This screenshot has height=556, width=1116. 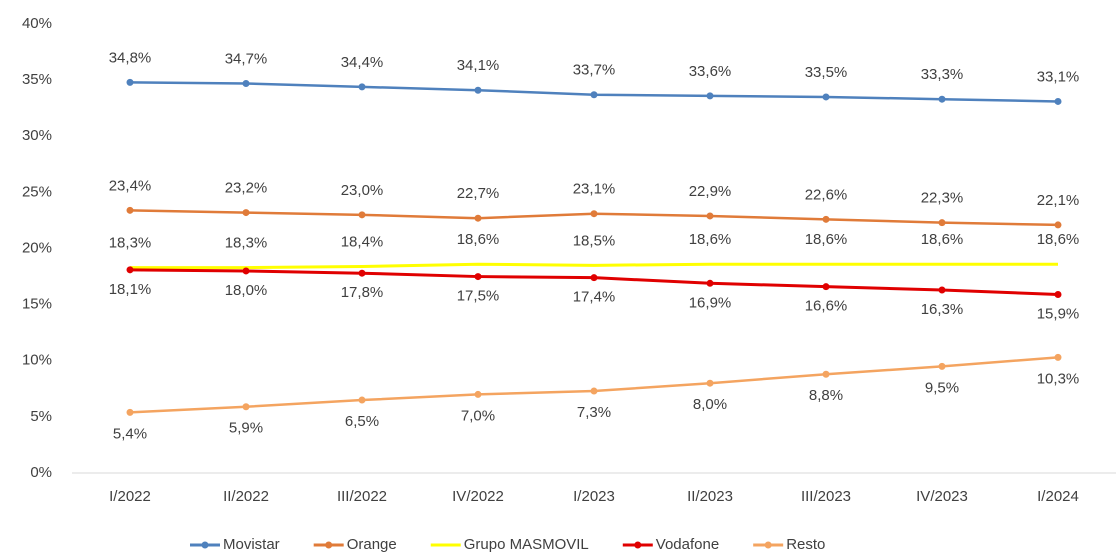 I want to click on x-tick-label: I/2022, so click(x=130, y=496).